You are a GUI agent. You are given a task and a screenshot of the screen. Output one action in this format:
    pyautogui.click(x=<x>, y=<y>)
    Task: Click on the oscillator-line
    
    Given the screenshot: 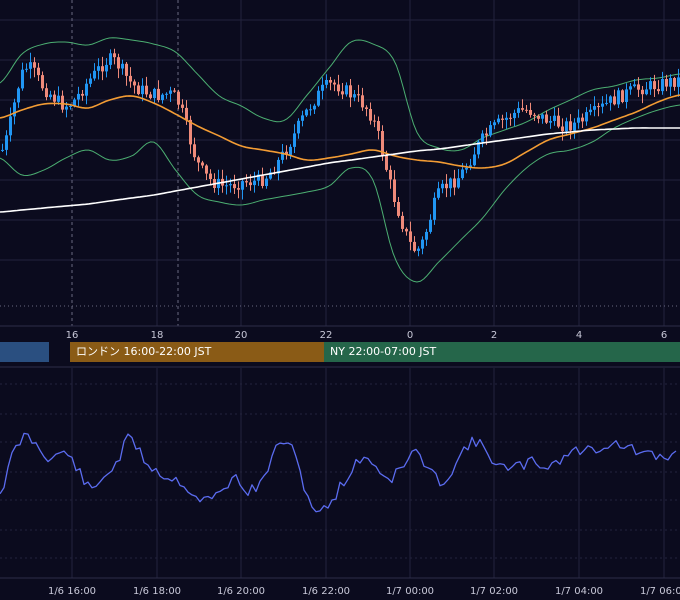 What is the action you would take?
    pyautogui.click(x=338, y=472)
    